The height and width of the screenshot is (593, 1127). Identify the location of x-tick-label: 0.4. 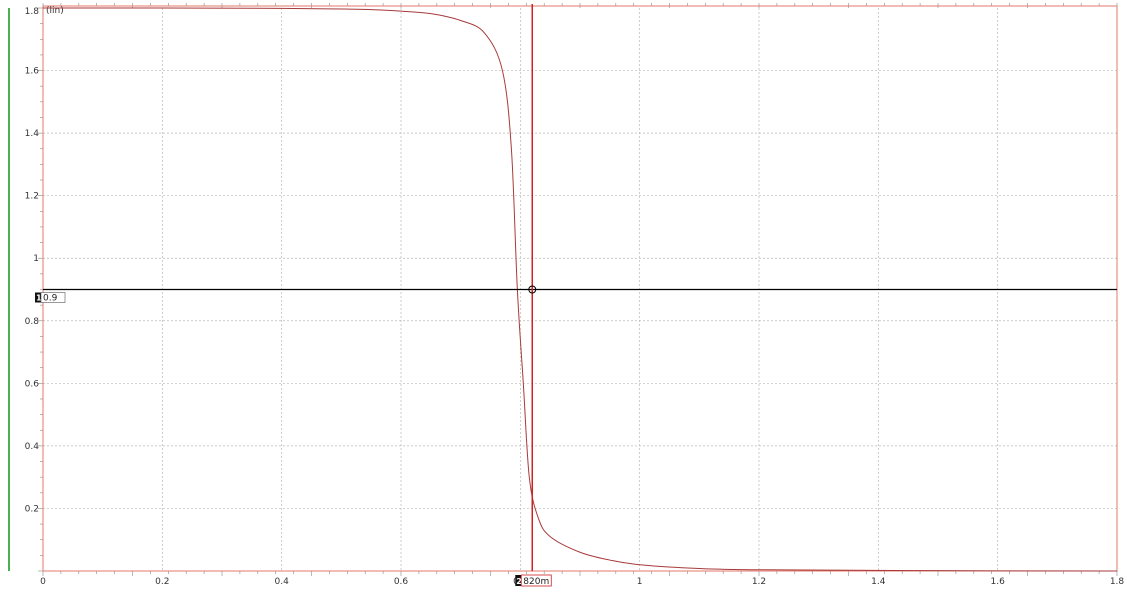
(282, 582).